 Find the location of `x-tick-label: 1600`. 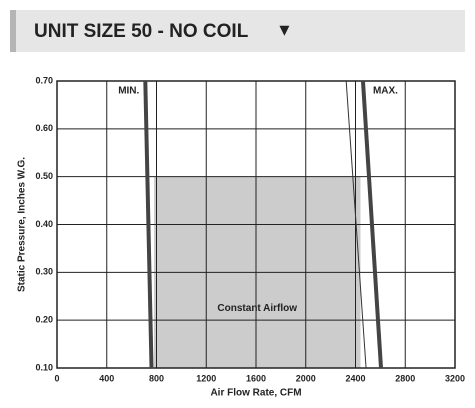

x-tick-label: 1600 is located at coordinates (256, 378).